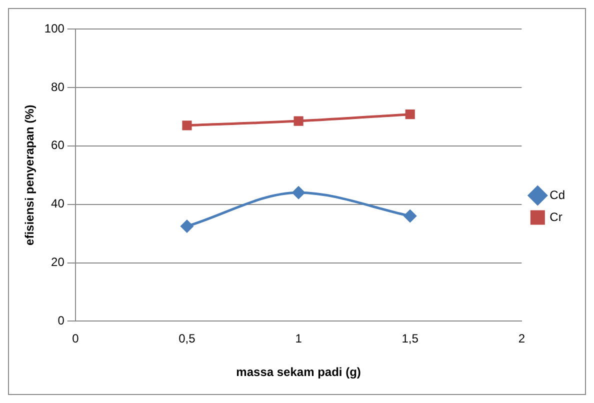 The height and width of the screenshot is (403, 594). What do you see at coordinates (58, 262) in the screenshot?
I see `y-tick-label: 20` at bounding box center [58, 262].